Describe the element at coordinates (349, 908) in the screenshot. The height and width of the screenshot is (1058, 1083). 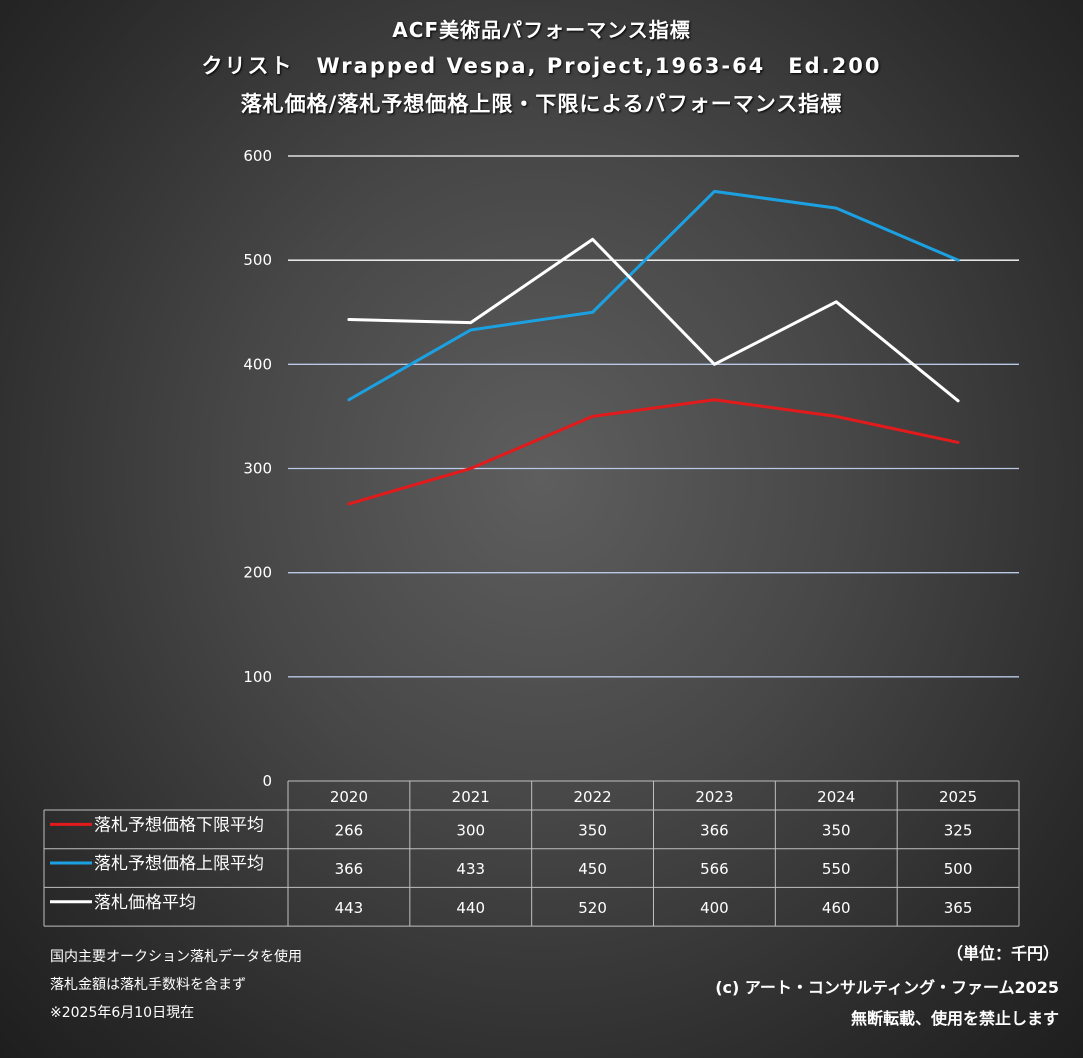
I see `data-table-cell: 443` at that location.